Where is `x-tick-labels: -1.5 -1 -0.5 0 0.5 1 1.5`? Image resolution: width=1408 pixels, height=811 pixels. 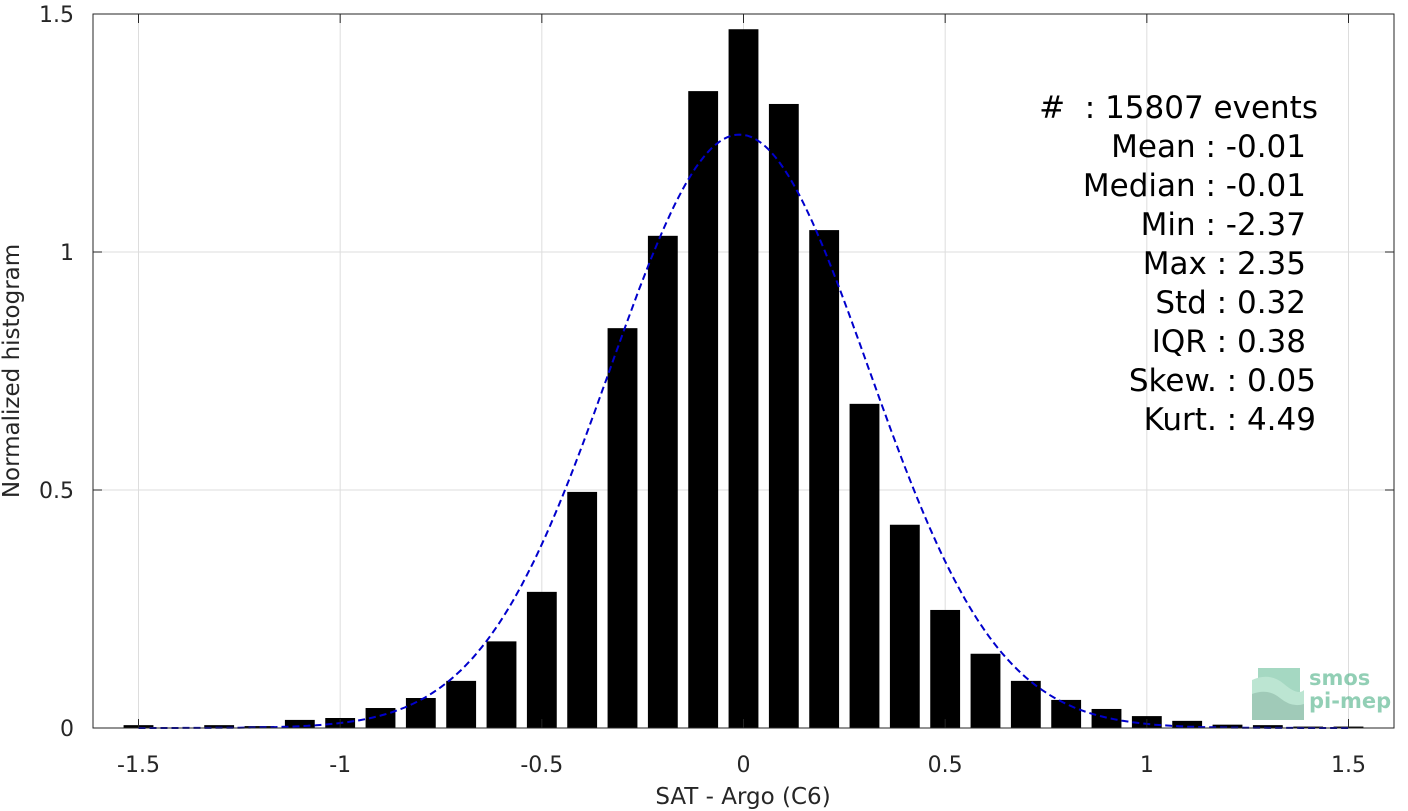
x-tick-labels: -1.5 -1 -0.5 0 0.5 1 1.5 is located at coordinates (741, 765).